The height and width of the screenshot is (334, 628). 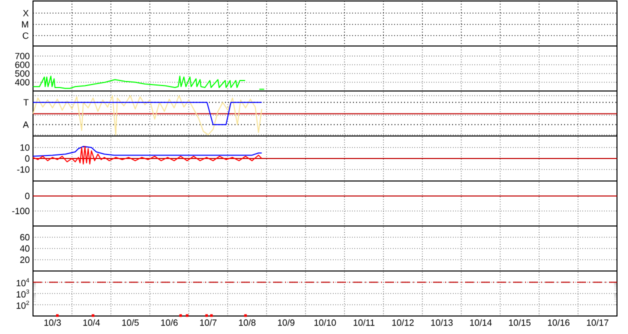 What do you see at coordinates (25, 35) in the screenshot?
I see `text: C` at bounding box center [25, 35].